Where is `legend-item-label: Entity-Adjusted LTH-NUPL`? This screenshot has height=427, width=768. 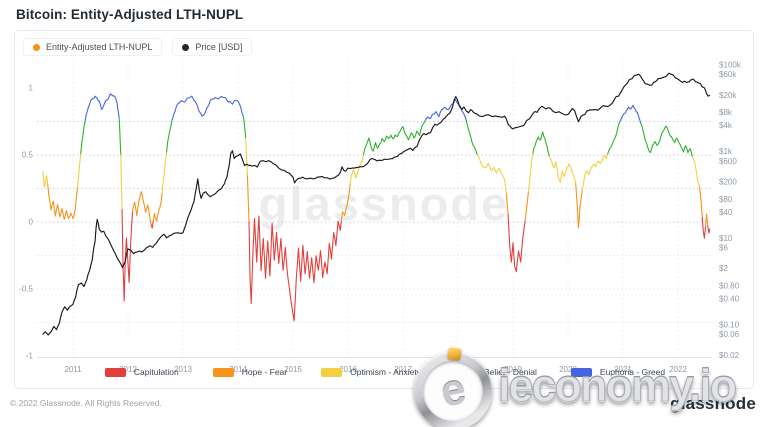 legend-item-label: Entity-Adjusted LTH-NUPL is located at coordinates (99, 47).